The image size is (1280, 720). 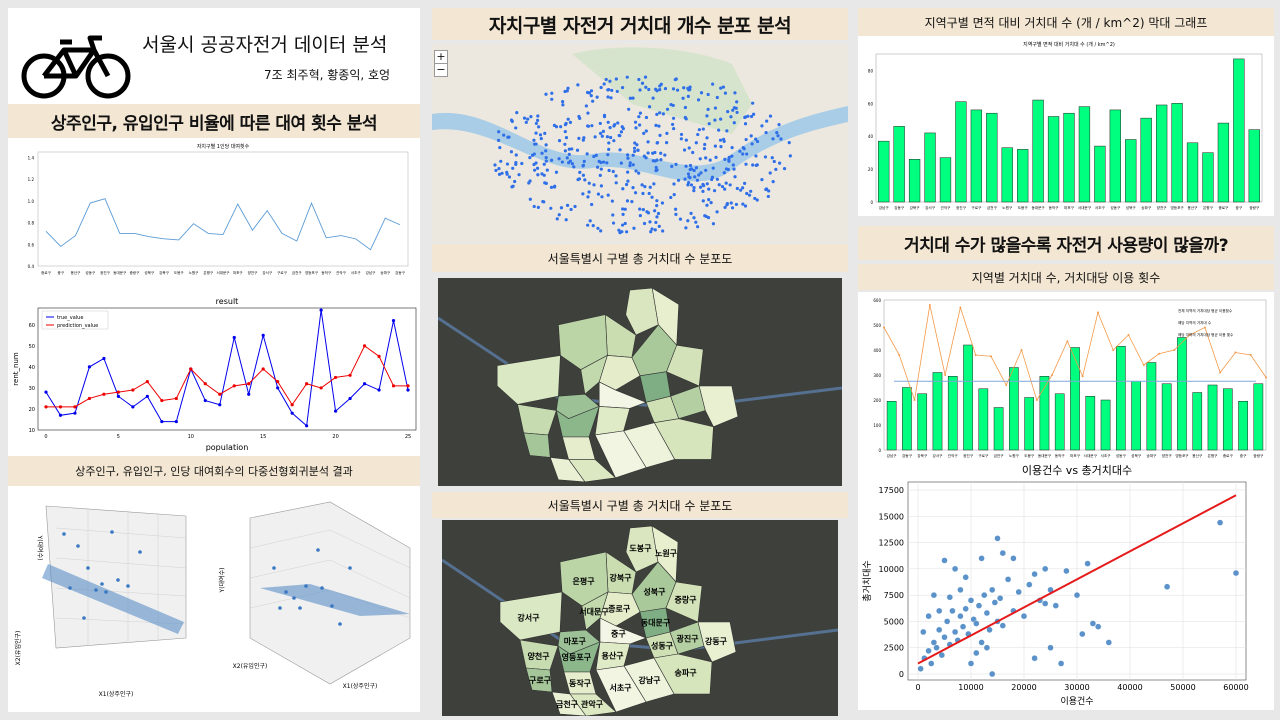 What do you see at coordinates (716, 641) in the screenshot?
I see `district-label: 강동구` at bounding box center [716, 641].